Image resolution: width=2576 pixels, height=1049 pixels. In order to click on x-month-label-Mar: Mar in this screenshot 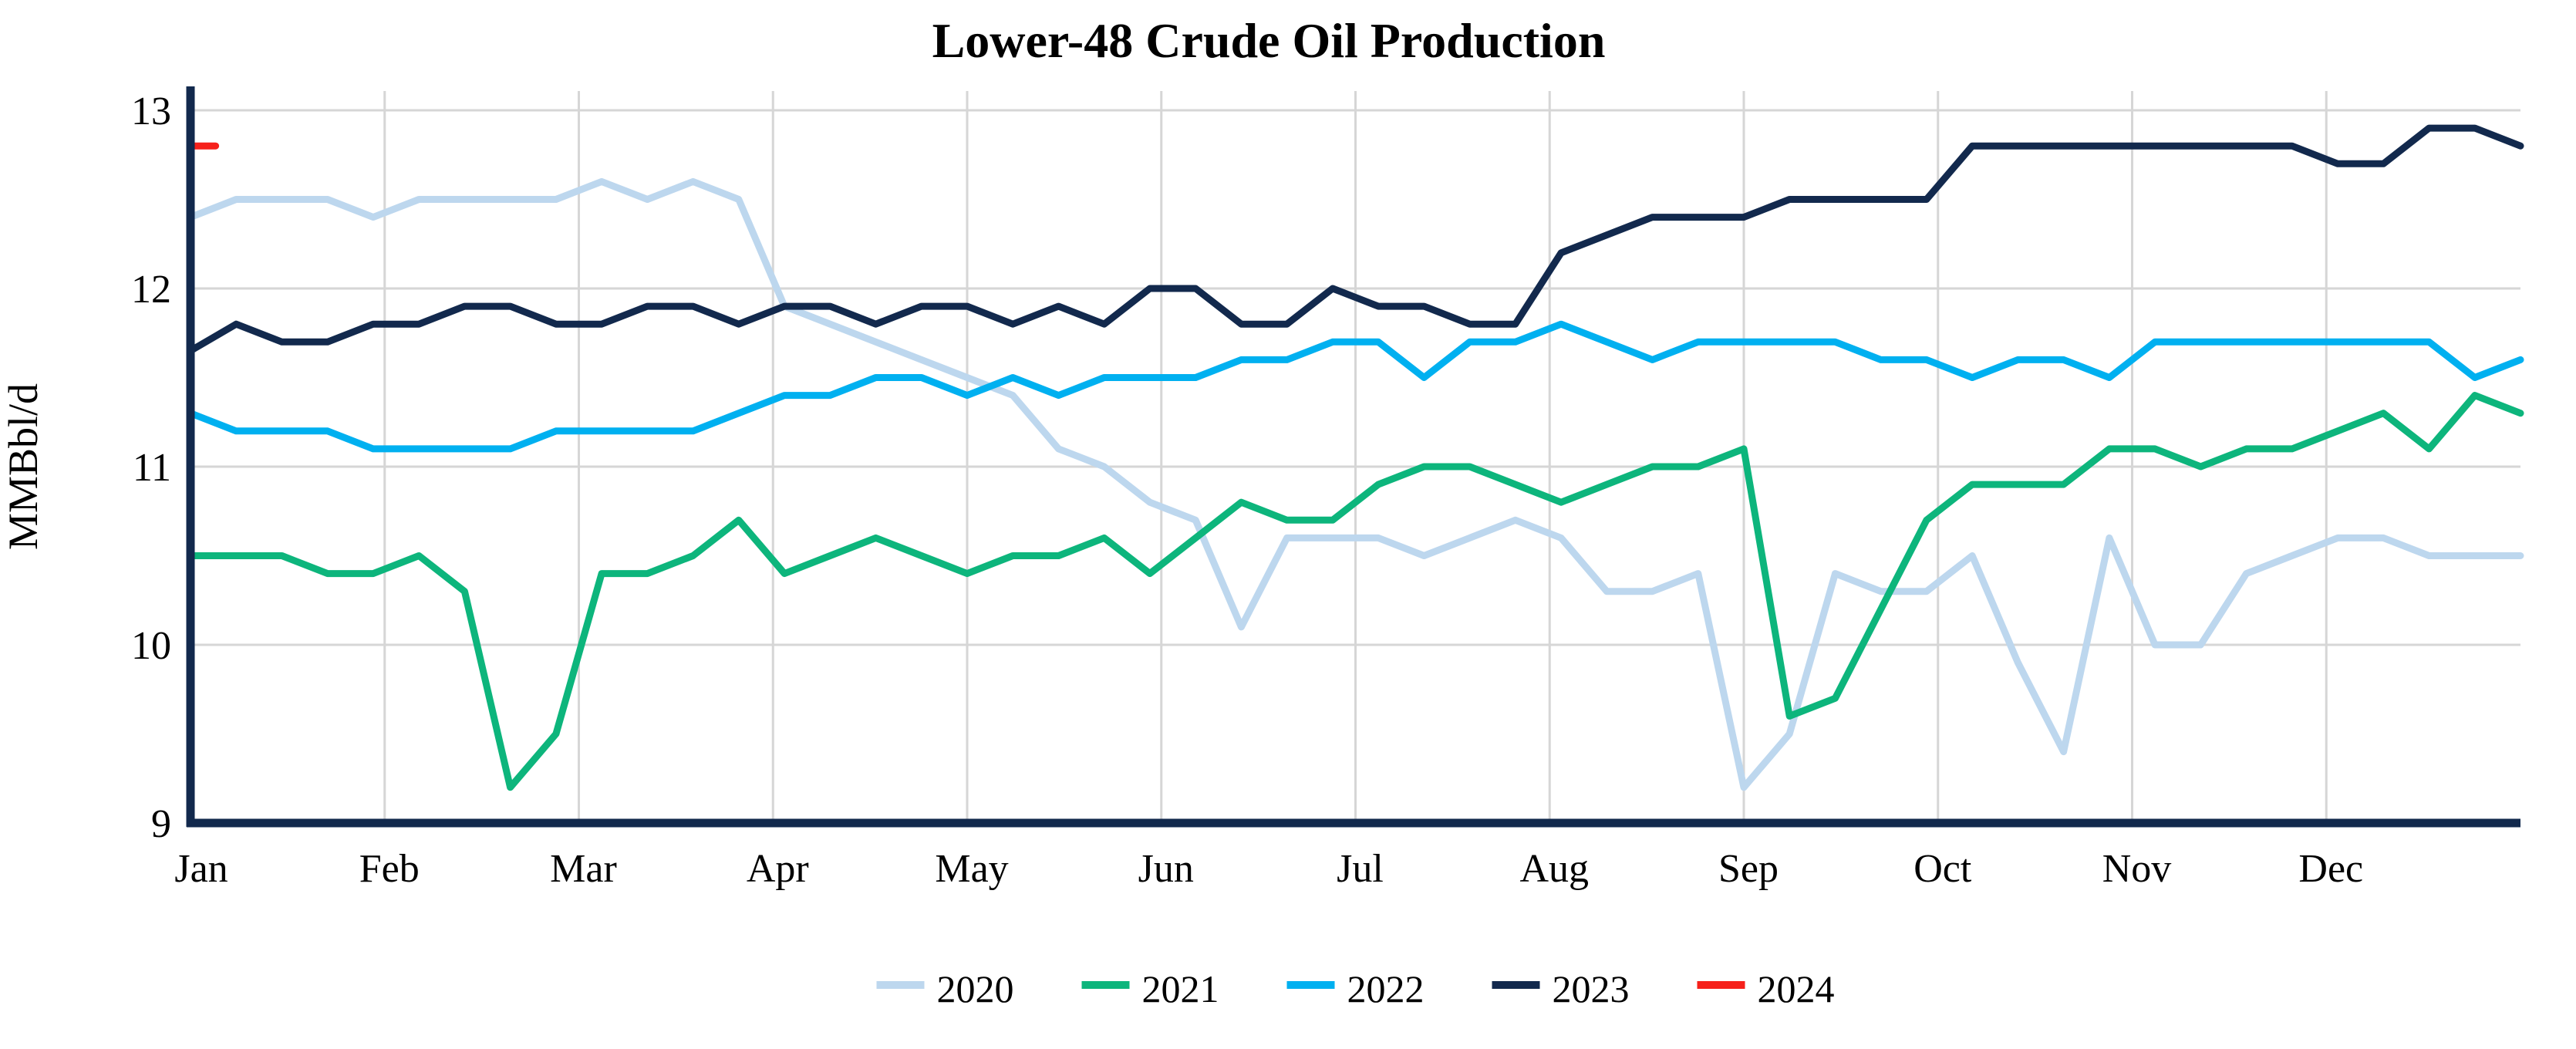, I will do `click(583, 869)`.